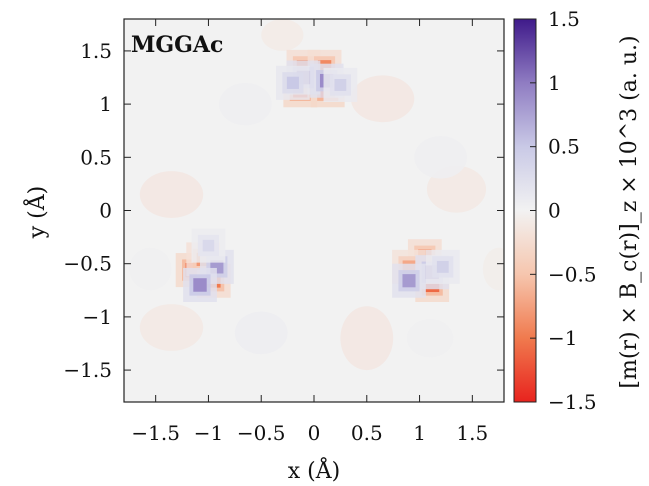 This screenshot has width=649, height=486. I want to click on colorbar-tick-label: 1.5, so click(564, 19).